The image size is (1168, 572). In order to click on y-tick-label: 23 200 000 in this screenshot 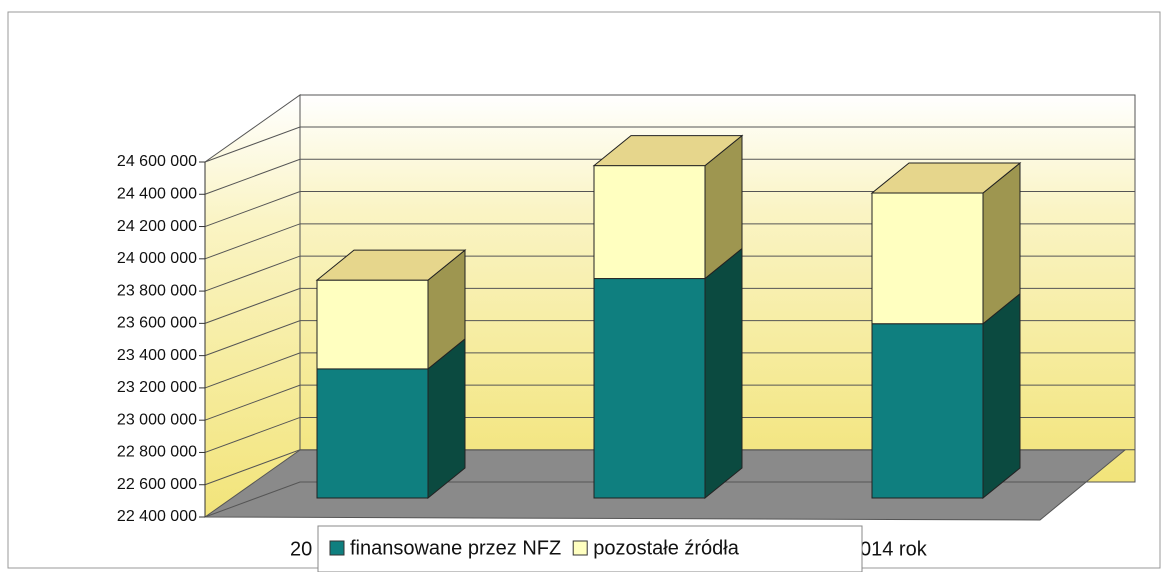, I will do `click(157, 387)`.